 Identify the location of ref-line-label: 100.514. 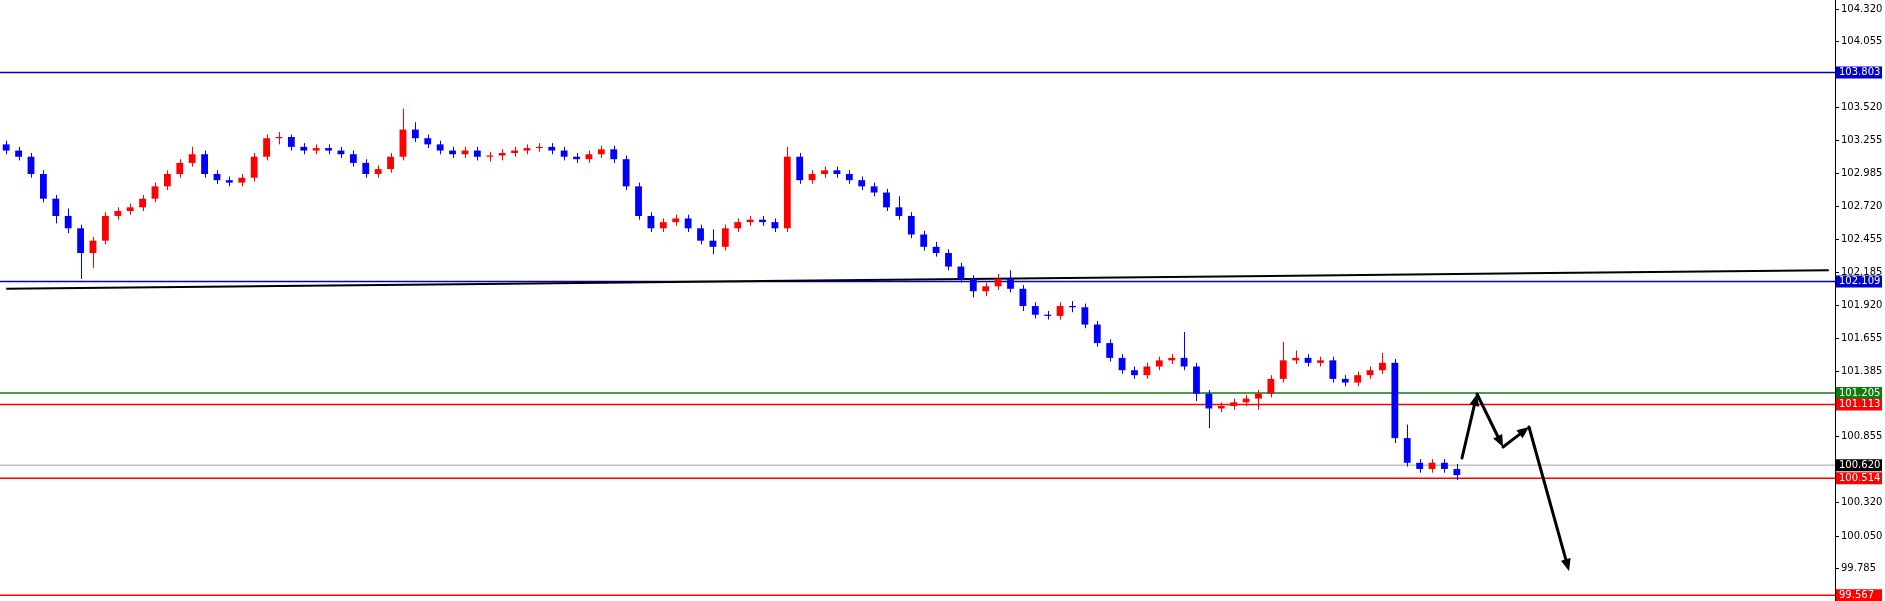
(1860, 477).